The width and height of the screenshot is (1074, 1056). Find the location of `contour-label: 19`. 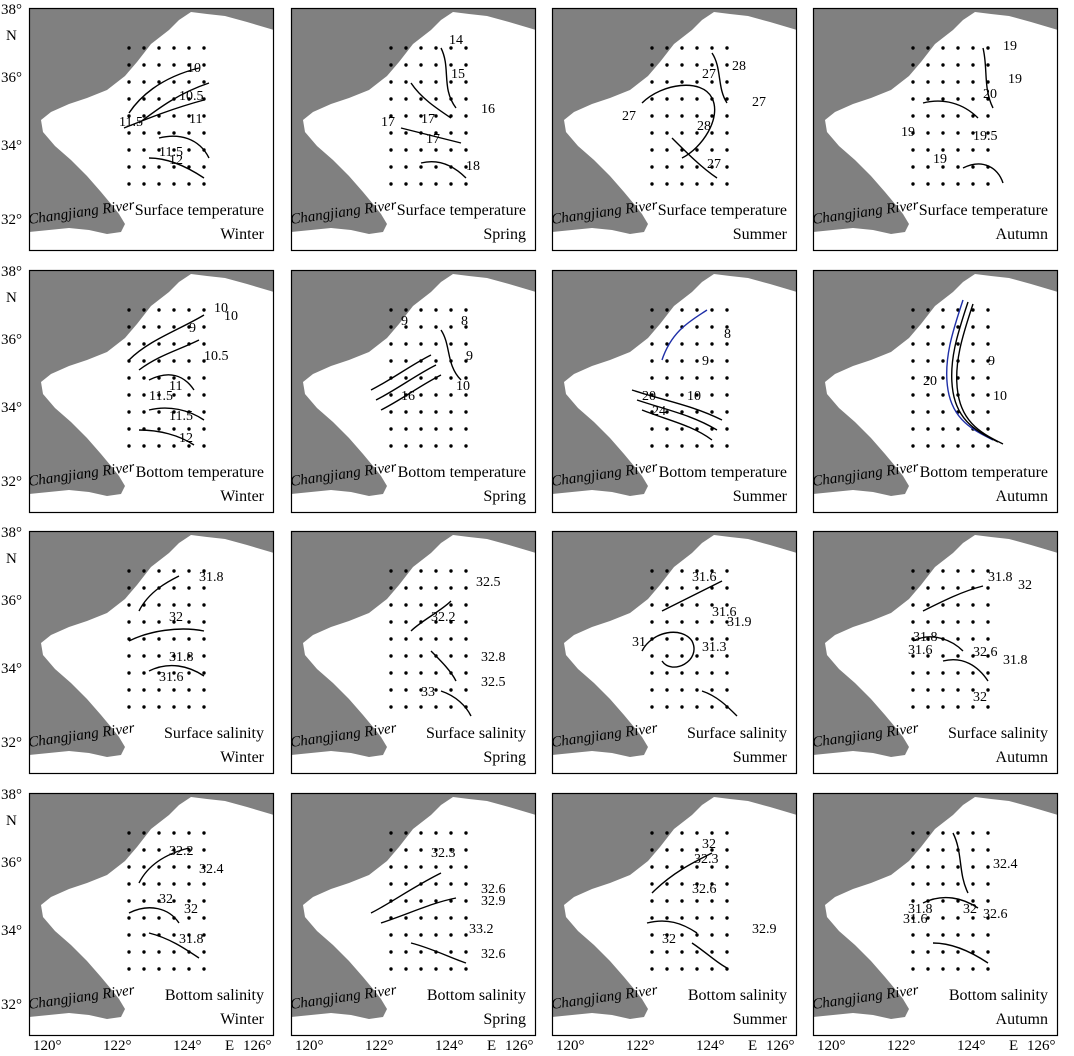

contour-label: 19 is located at coordinates (940, 159).